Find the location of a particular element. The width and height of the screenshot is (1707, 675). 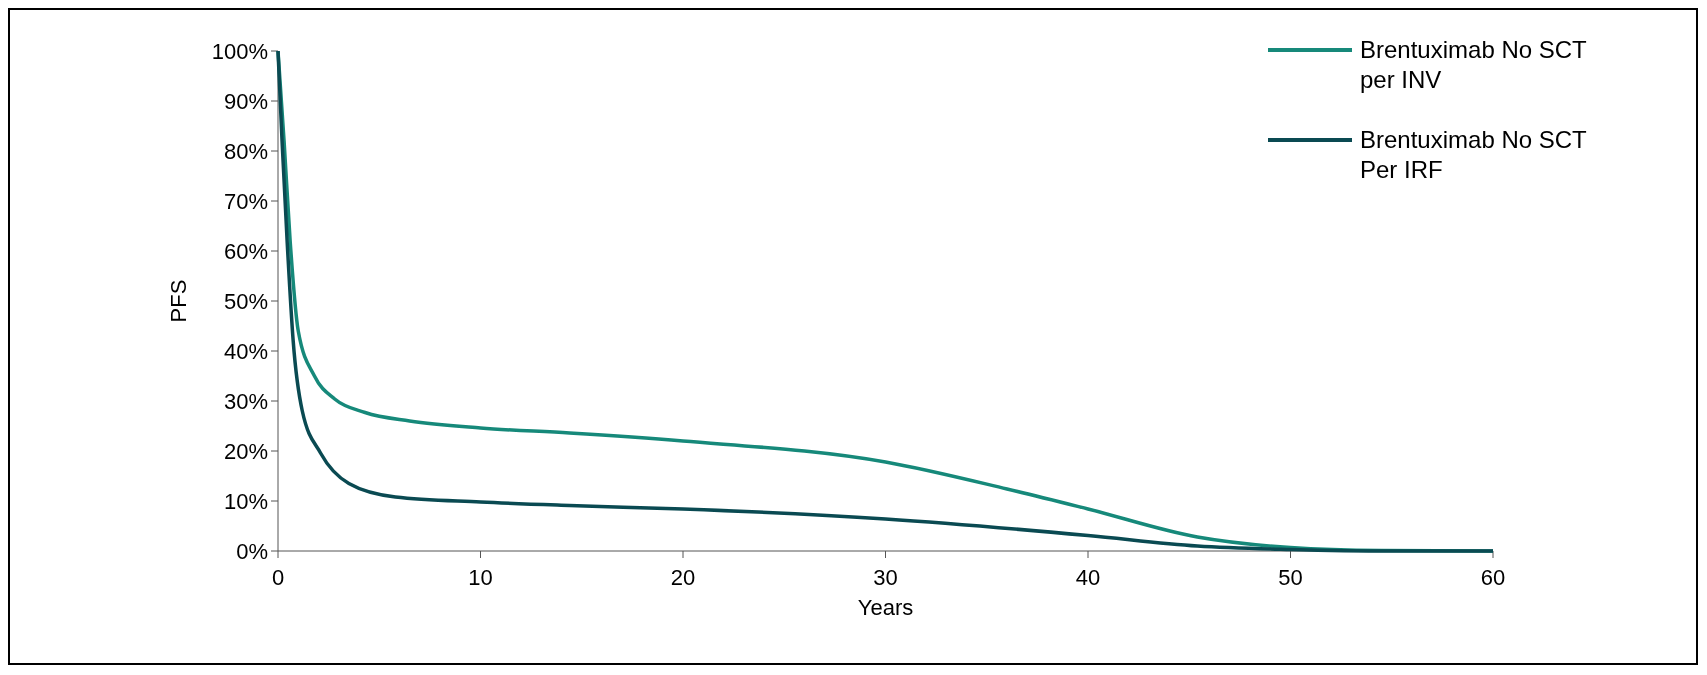

y-tick-label: 30% is located at coordinates (245, 401).